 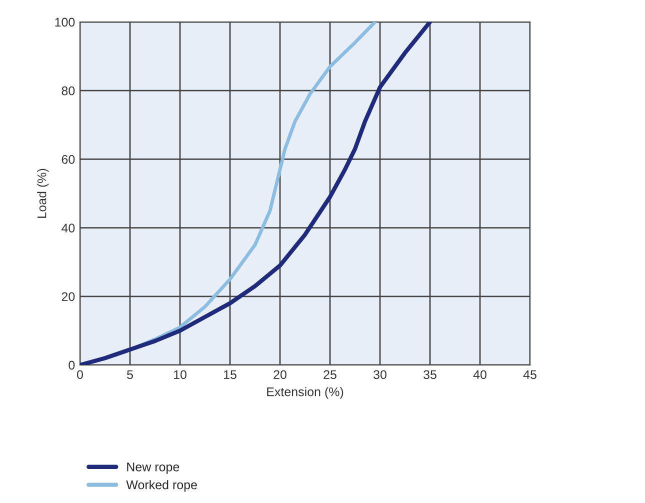 What do you see at coordinates (153, 468) in the screenshot?
I see `legend-label: New rope` at bounding box center [153, 468].